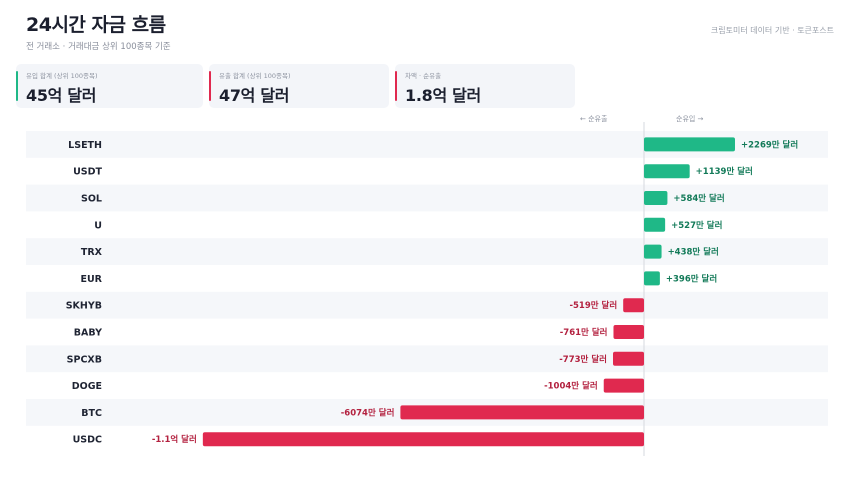  Describe the element at coordinates (583, 359) in the screenshot. I see `data-label: -773만 달러` at that location.